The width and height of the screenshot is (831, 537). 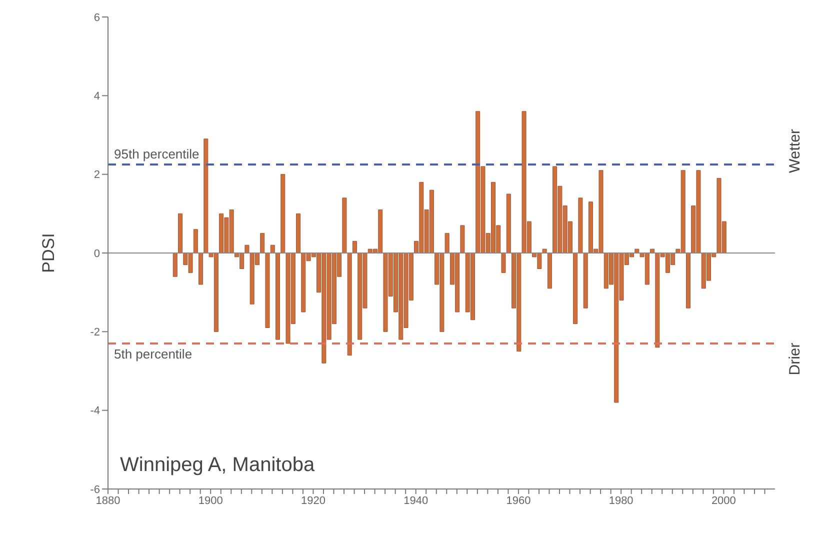 I want to click on ref-line-label: 95th percentile, so click(x=157, y=154).